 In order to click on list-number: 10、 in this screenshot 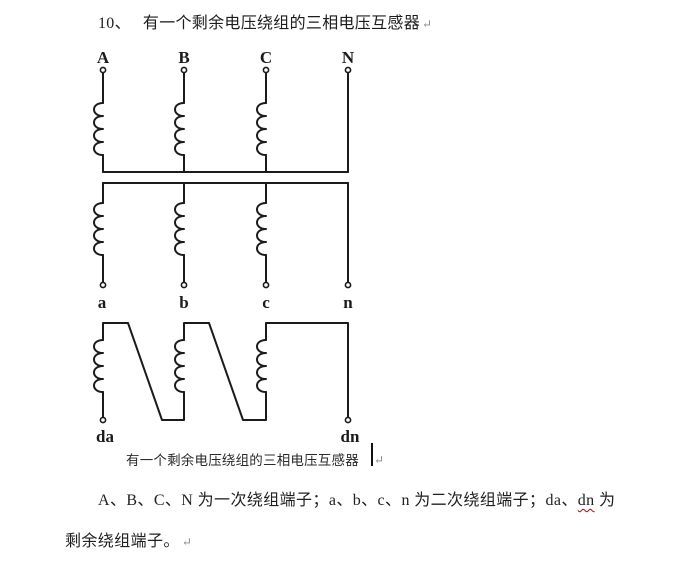, I will do `click(114, 23)`.